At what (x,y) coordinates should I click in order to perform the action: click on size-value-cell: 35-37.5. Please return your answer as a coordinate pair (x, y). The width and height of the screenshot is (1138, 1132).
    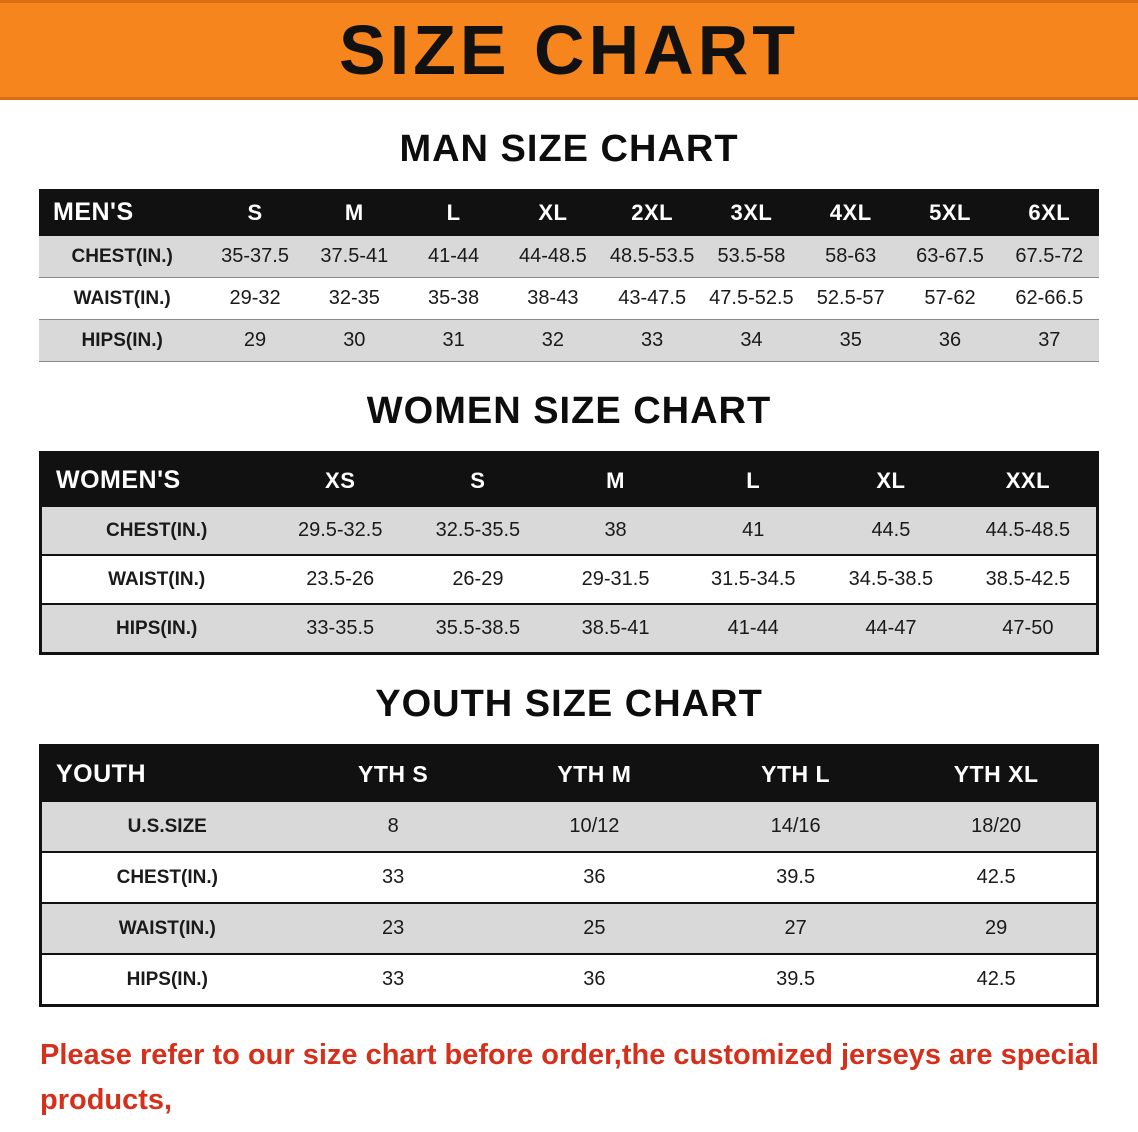
    Looking at the image, I should click on (255, 256).